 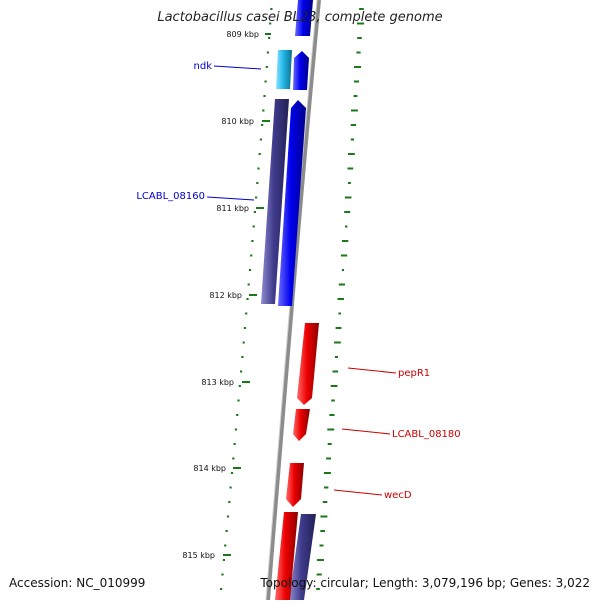 I want to click on cds-reverse-bottom, so click(x=286, y=556).